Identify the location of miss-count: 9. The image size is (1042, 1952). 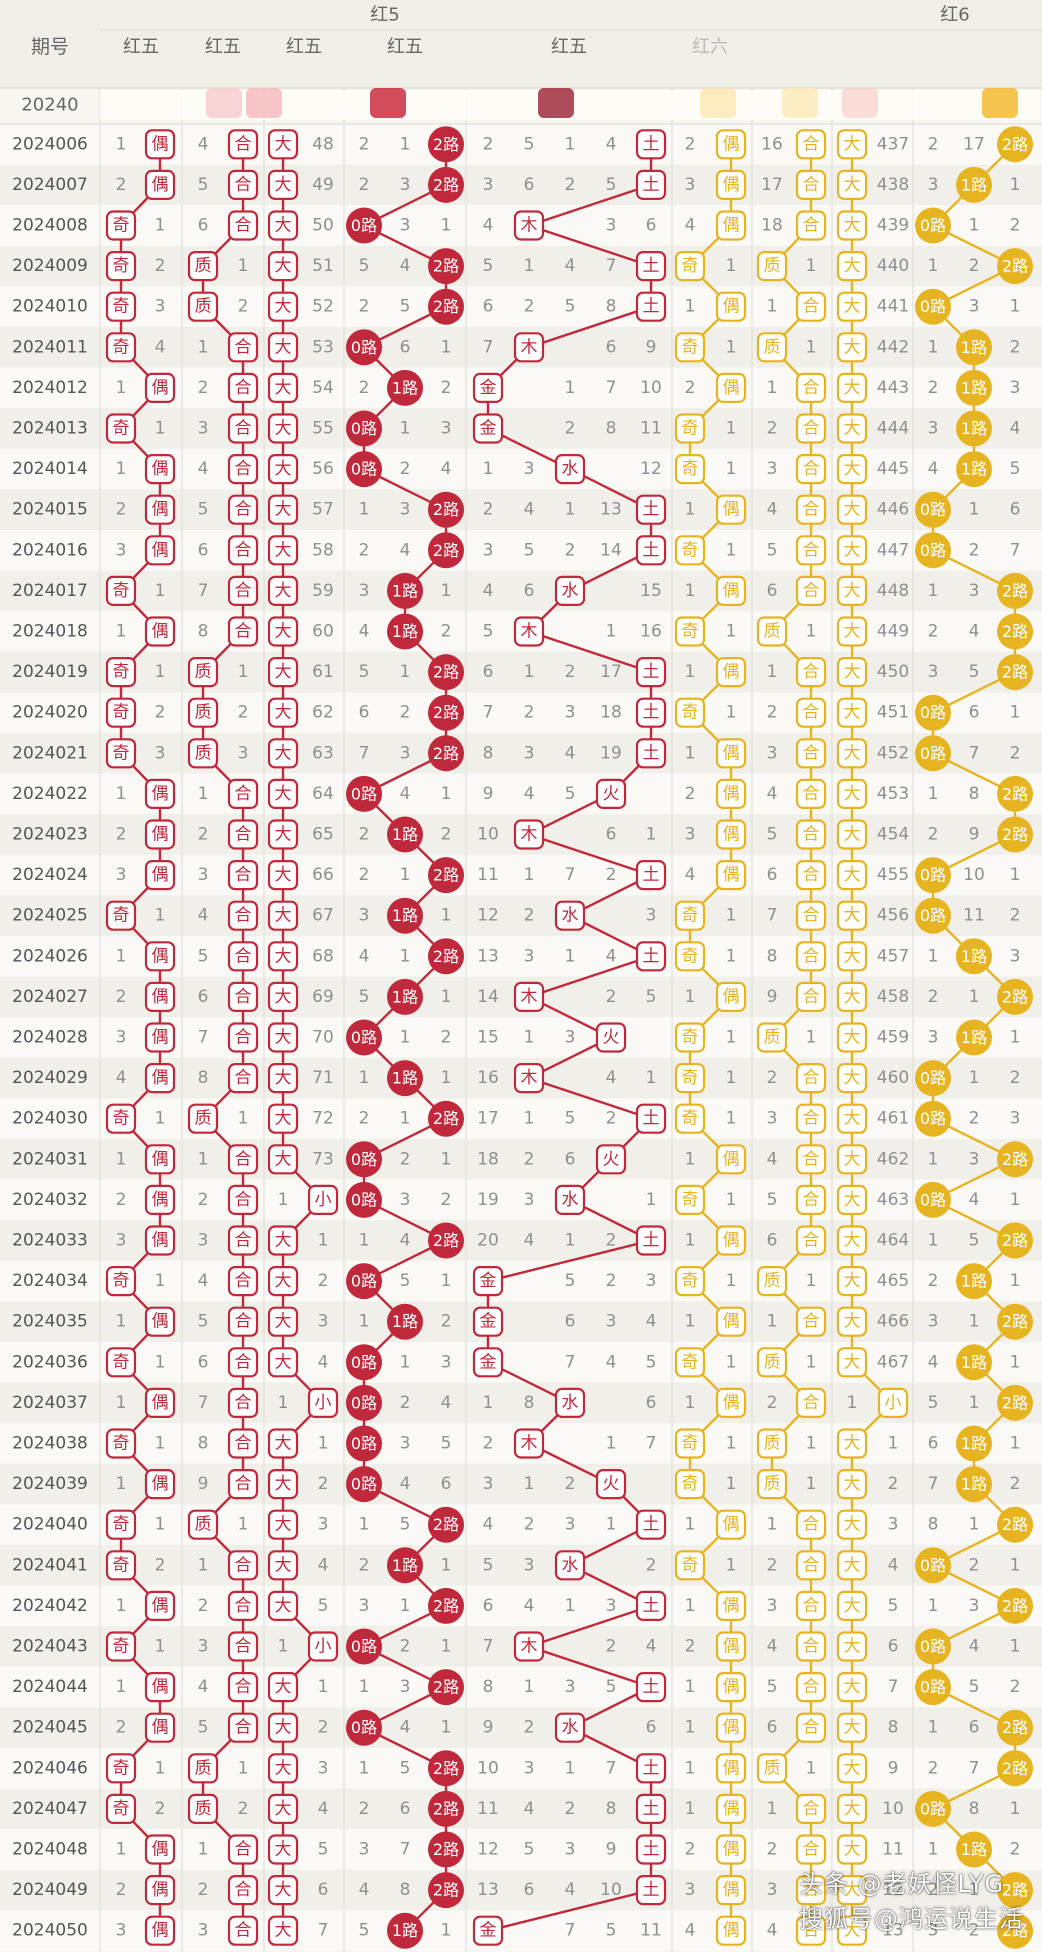
(203, 1484).